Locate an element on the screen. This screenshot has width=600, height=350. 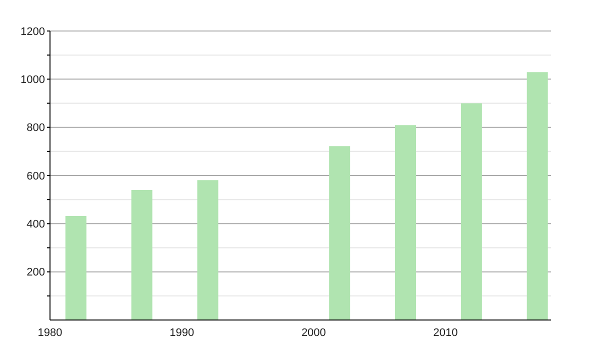
x-tick-label: 2000 is located at coordinates (313, 332).